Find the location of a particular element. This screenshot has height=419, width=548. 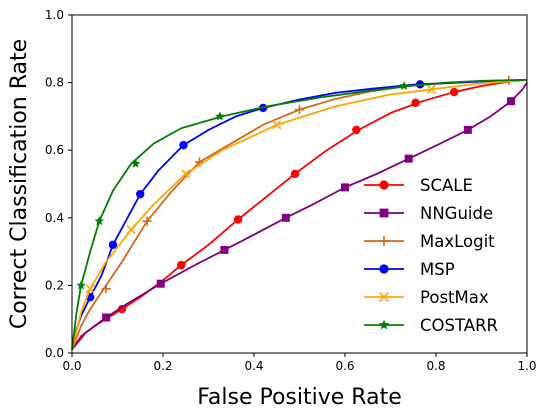

legend-label: COSTARR is located at coordinates (459, 325).